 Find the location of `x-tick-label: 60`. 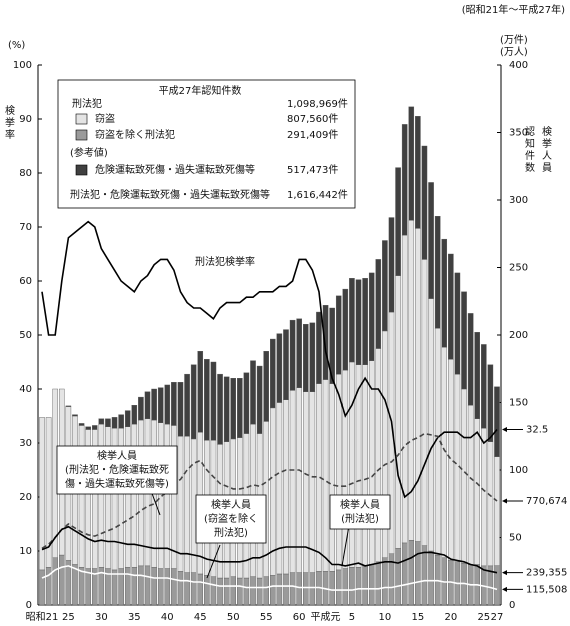

x-tick-label: 60 is located at coordinates (299, 617).